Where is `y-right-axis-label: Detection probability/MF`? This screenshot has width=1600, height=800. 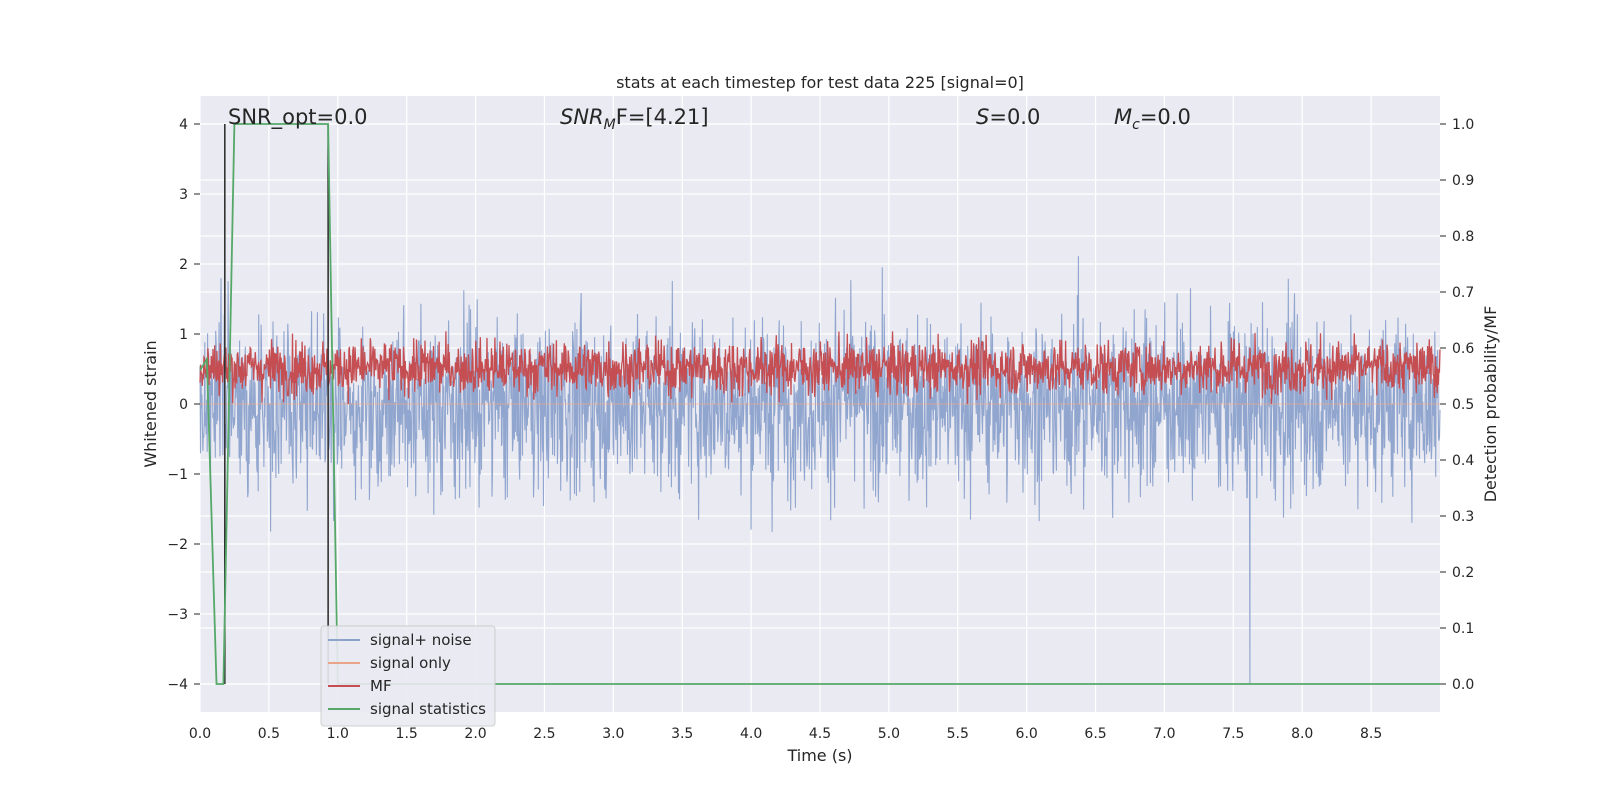 y-right-axis-label: Detection probability/MF is located at coordinates (1490, 404).